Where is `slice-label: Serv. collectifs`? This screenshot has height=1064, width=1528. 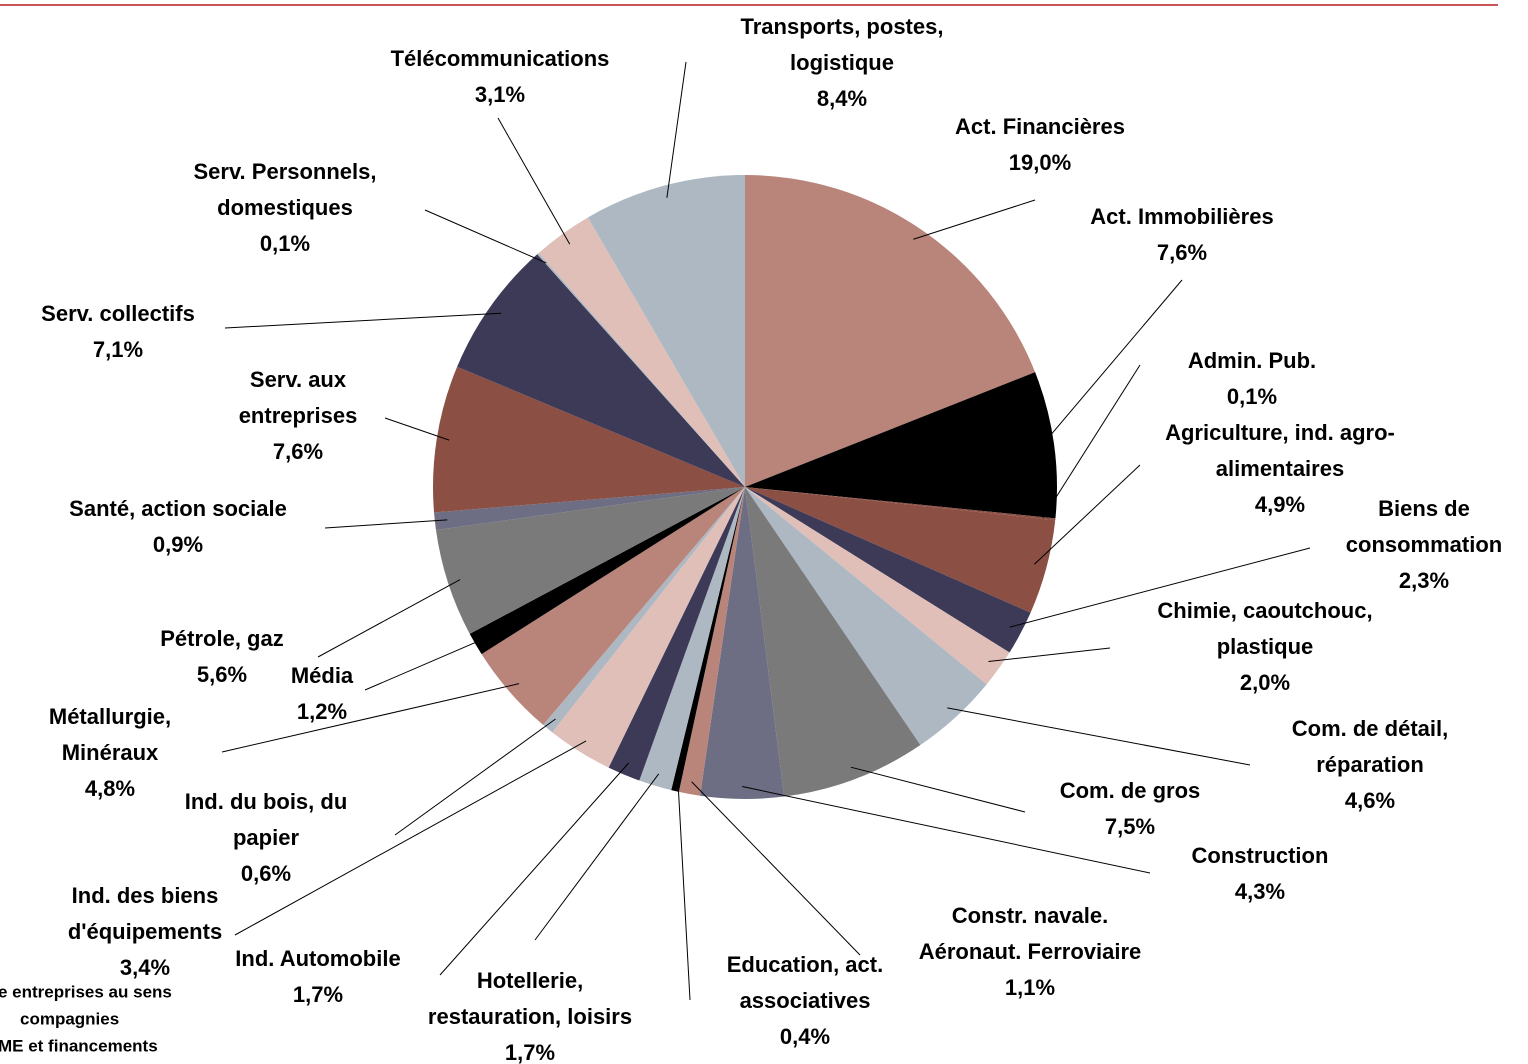 slice-label: Serv. collectifs is located at coordinates (118, 313).